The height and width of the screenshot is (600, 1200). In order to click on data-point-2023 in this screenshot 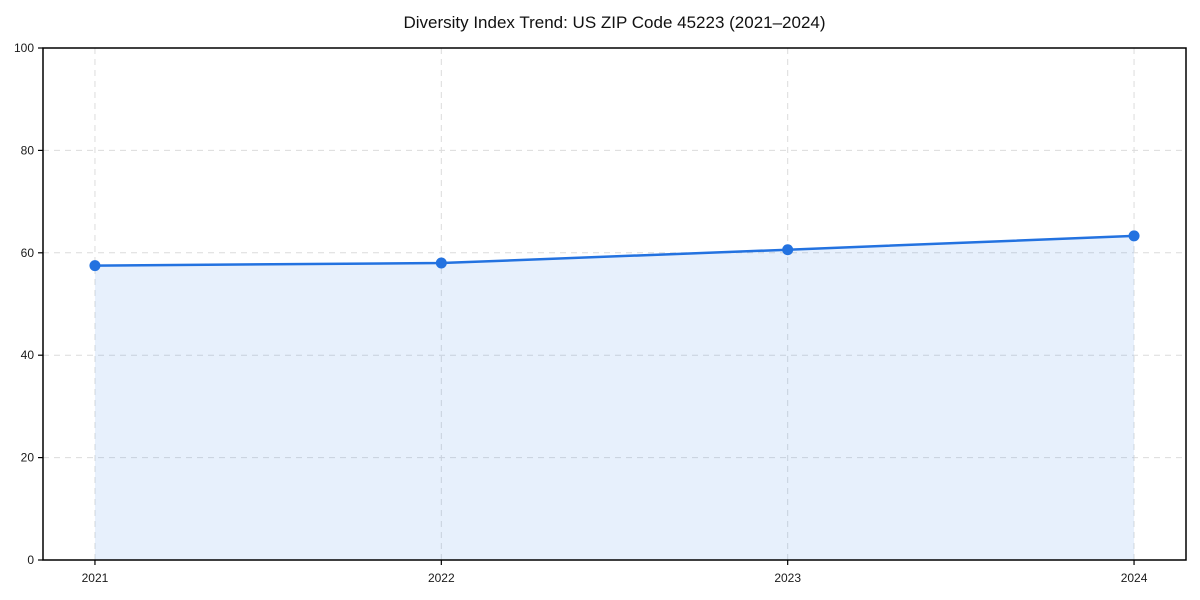, I will do `click(788, 250)`.